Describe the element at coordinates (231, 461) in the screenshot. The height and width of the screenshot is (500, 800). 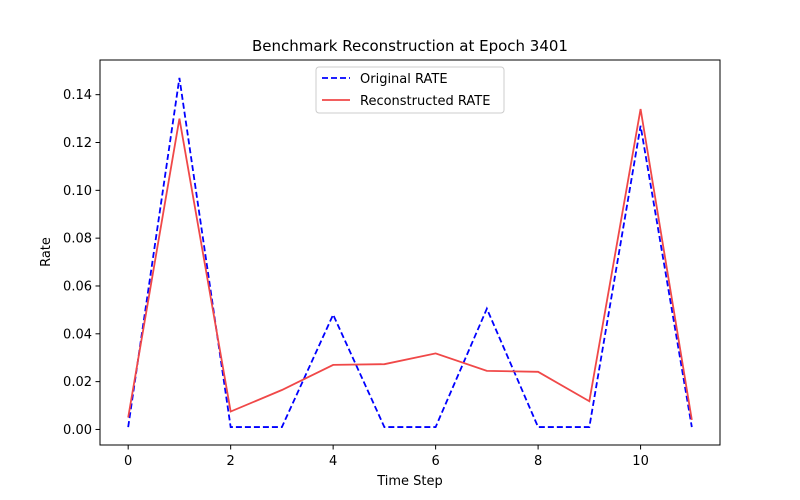
I see `x-tick-label: 2` at that location.